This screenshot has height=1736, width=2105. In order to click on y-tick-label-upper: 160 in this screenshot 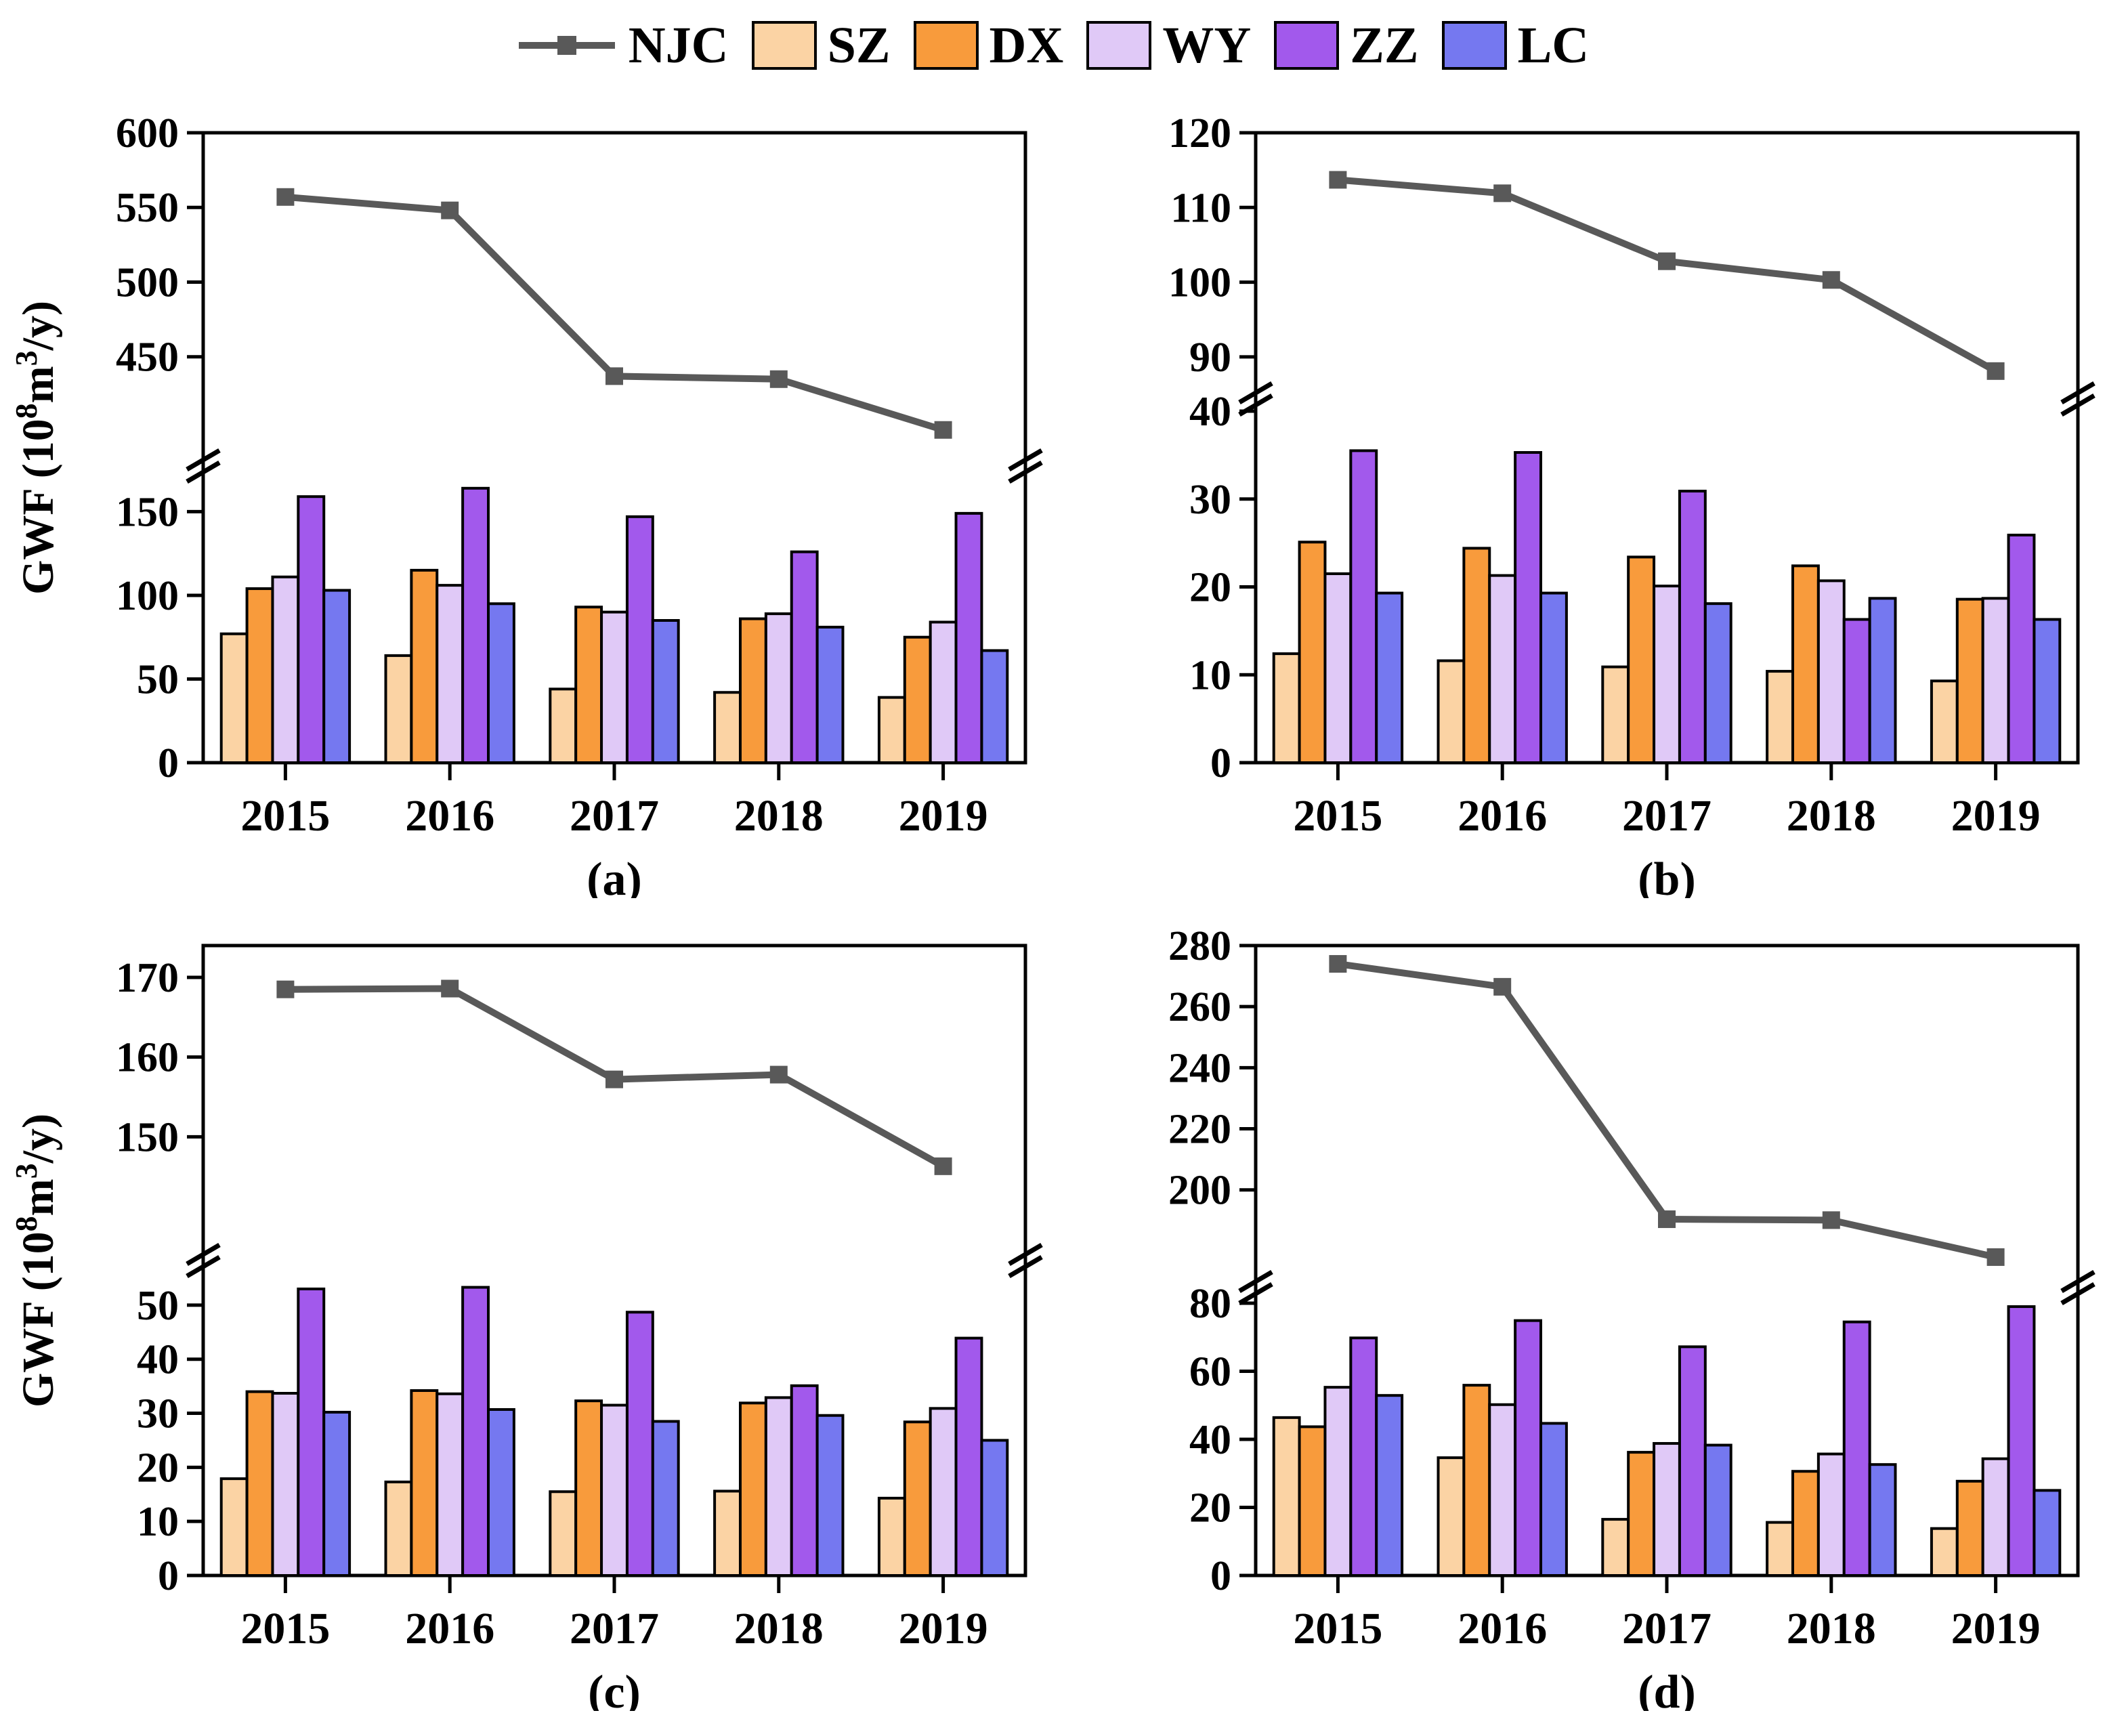, I will do `click(147, 1058)`.